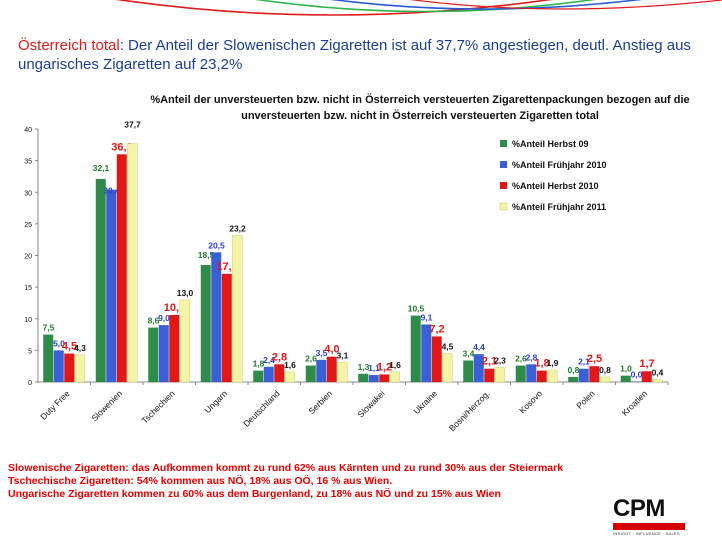 The width and height of the screenshot is (722, 540). I want to click on category-label: Ungarn, so click(215, 401).